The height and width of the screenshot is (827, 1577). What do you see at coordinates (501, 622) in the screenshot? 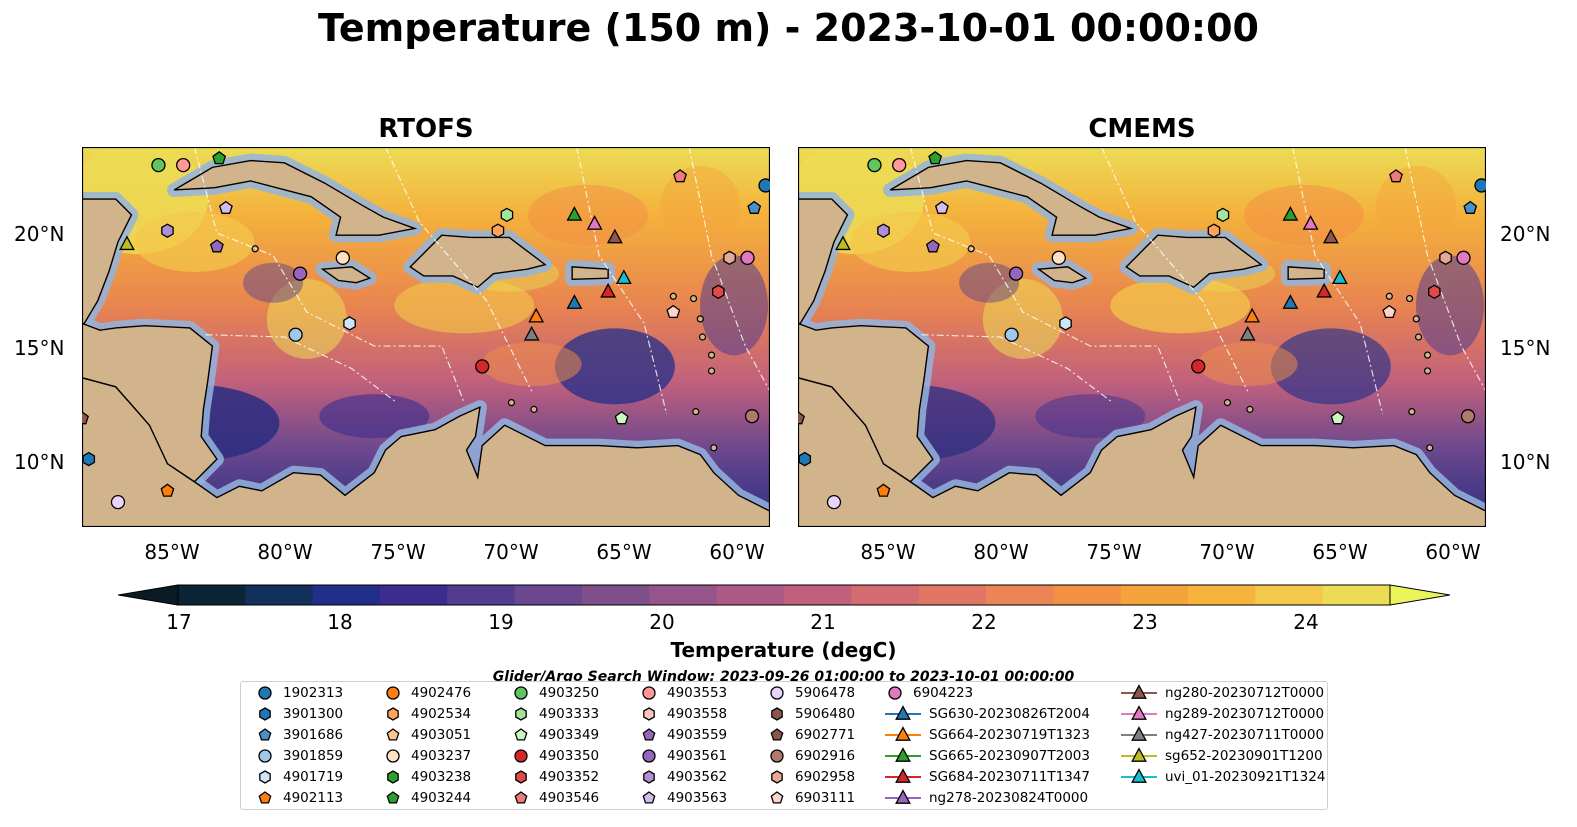
I see `colorbar-tick: 19` at bounding box center [501, 622].